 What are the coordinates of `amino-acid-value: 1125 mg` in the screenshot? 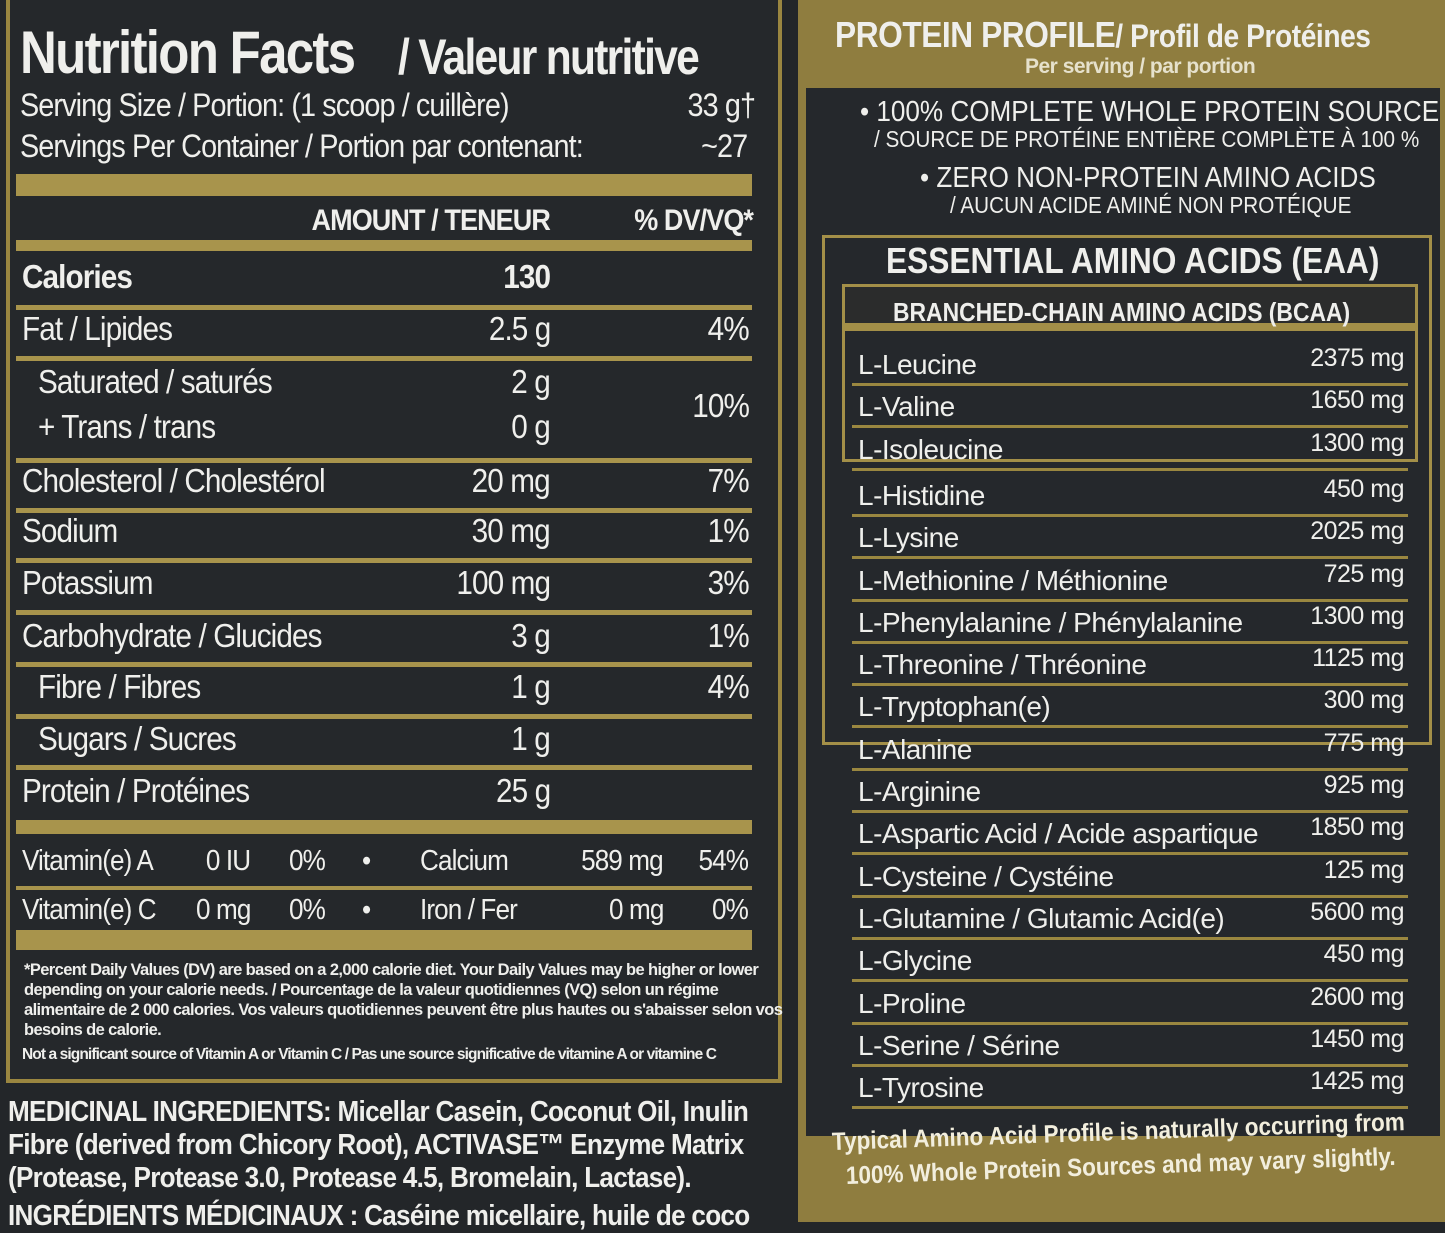 It's located at (1358, 658).